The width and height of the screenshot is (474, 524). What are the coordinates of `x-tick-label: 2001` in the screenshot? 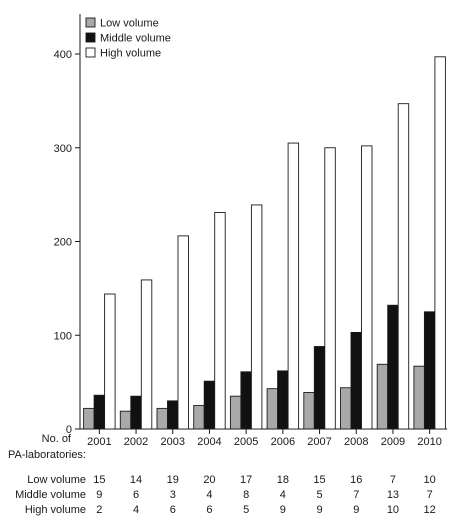 It's located at (99, 442).